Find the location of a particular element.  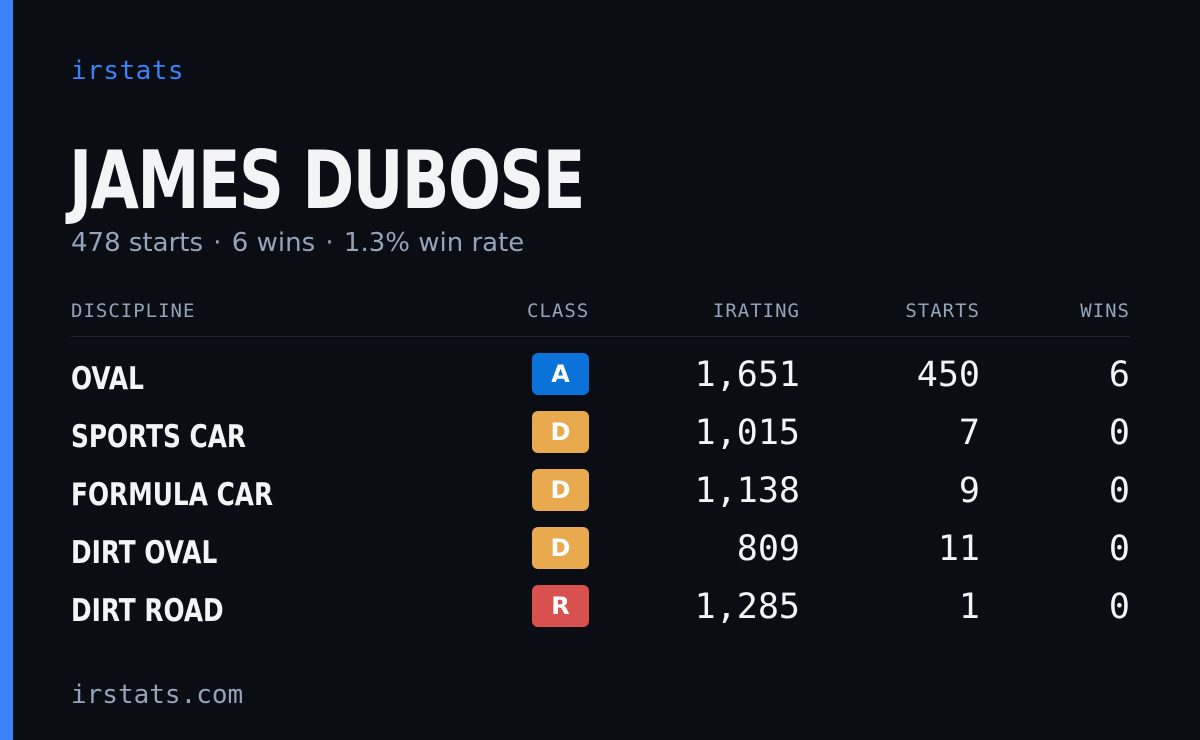

table-row: SPORTS CAR D 1,015 7 0 is located at coordinates (600, 440).